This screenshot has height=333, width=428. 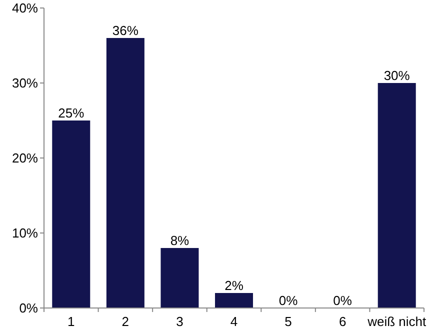 What do you see at coordinates (25, 233) in the screenshot?
I see `y-tick-label: 10%` at bounding box center [25, 233].